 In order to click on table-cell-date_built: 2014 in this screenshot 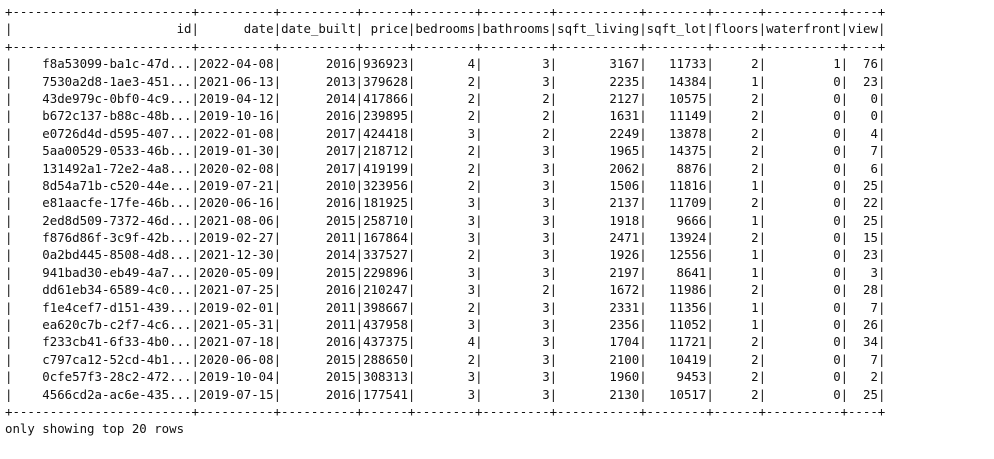, I will do `click(318, 254)`.